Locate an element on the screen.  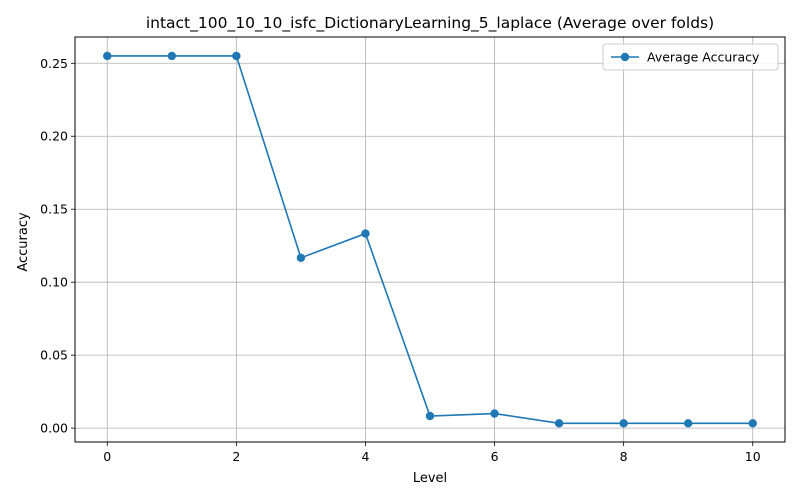
legend: Average Accuracy is located at coordinates (690, 57).